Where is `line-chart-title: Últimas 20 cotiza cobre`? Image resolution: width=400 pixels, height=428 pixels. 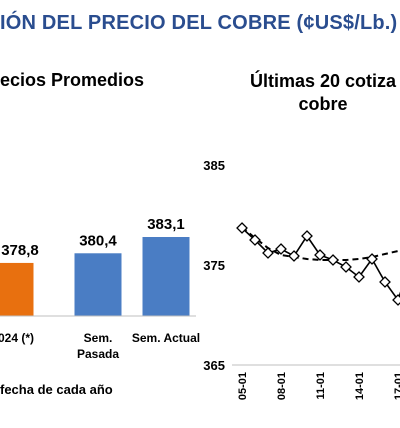
line-chart-title: Últimas 20 cotiza cobre is located at coordinates (314, 93).